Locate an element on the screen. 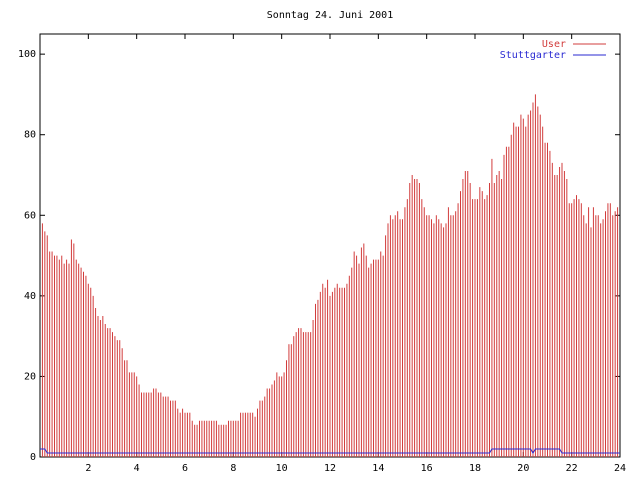 This screenshot has height=480, width=640. y-tick-label: 60 is located at coordinates (30, 215).